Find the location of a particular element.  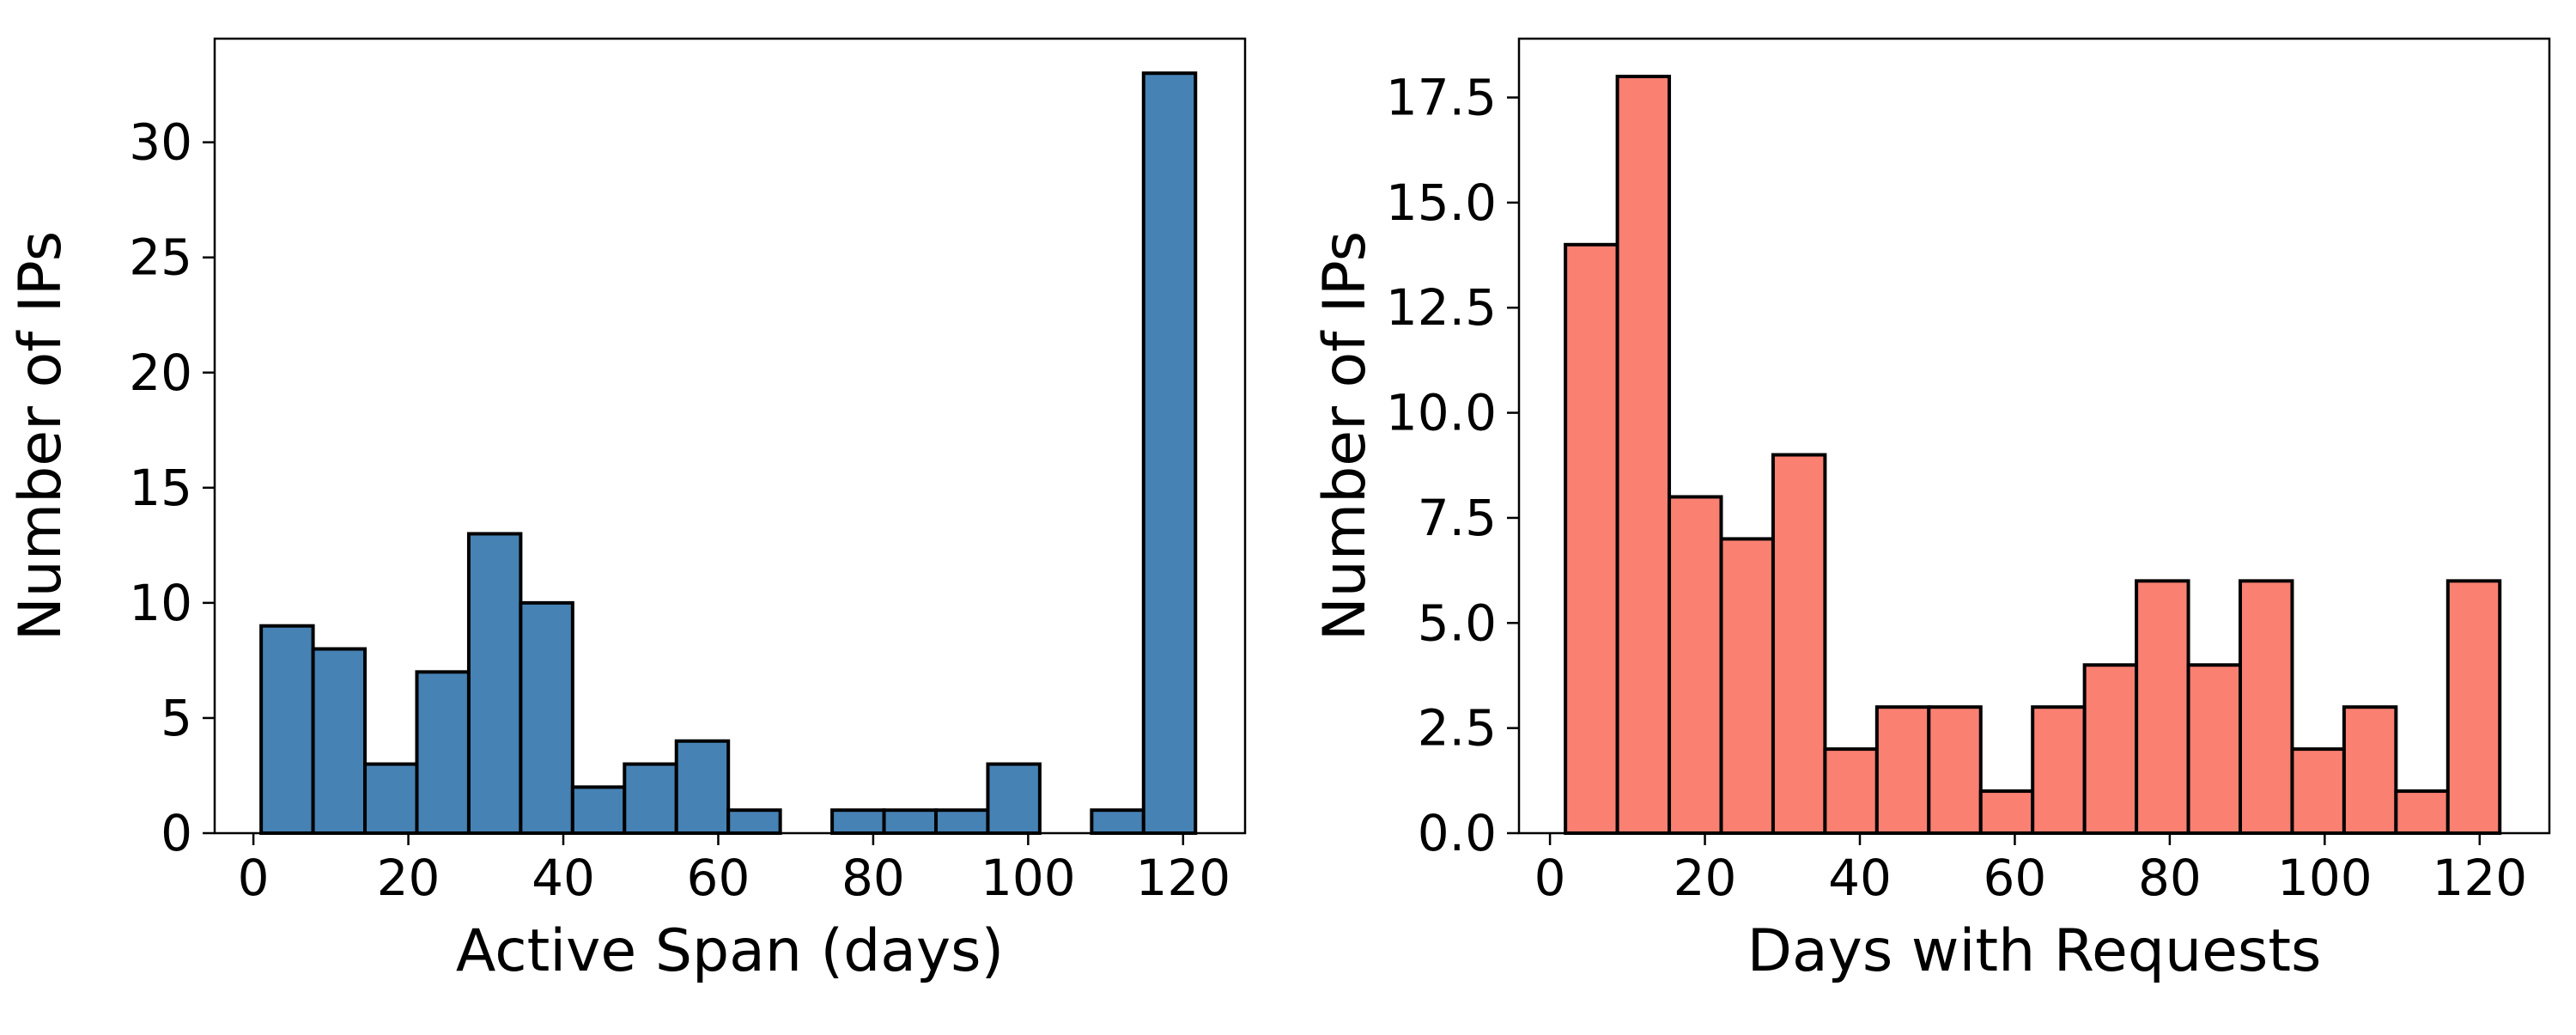

active-span-y-tick-label-0: 0 is located at coordinates (176, 833).